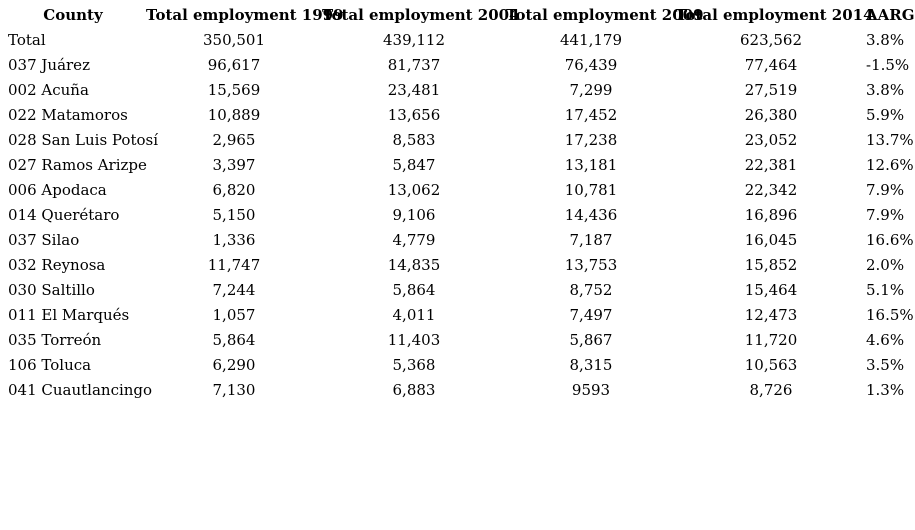 The image size is (915, 530). What do you see at coordinates (57, 265) in the screenshot?
I see `cell-county: 032 Reynosa` at bounding box center [57, 265].